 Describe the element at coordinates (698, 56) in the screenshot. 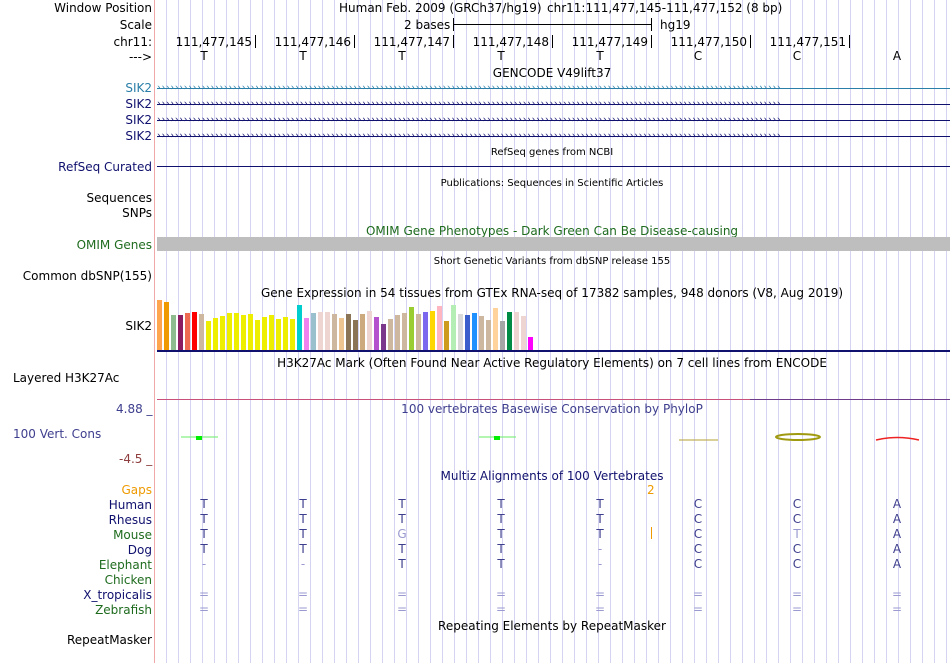

I see `reference-base: C` at that location.